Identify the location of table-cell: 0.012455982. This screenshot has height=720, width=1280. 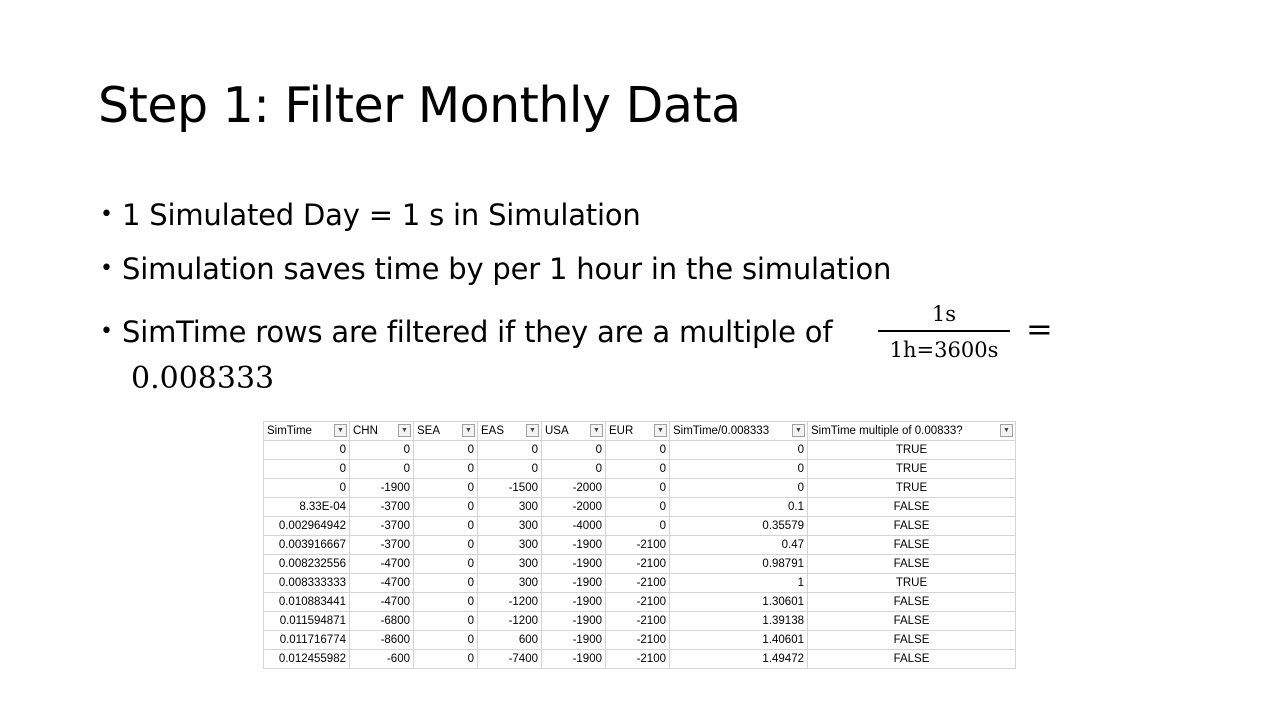
(306, 659).